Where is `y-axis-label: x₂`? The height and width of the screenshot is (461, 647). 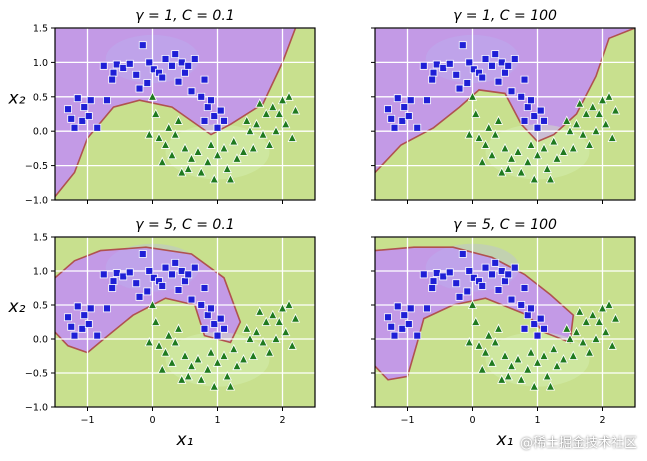 y-axis-label: x₂ is located at coordinates (17, 99).